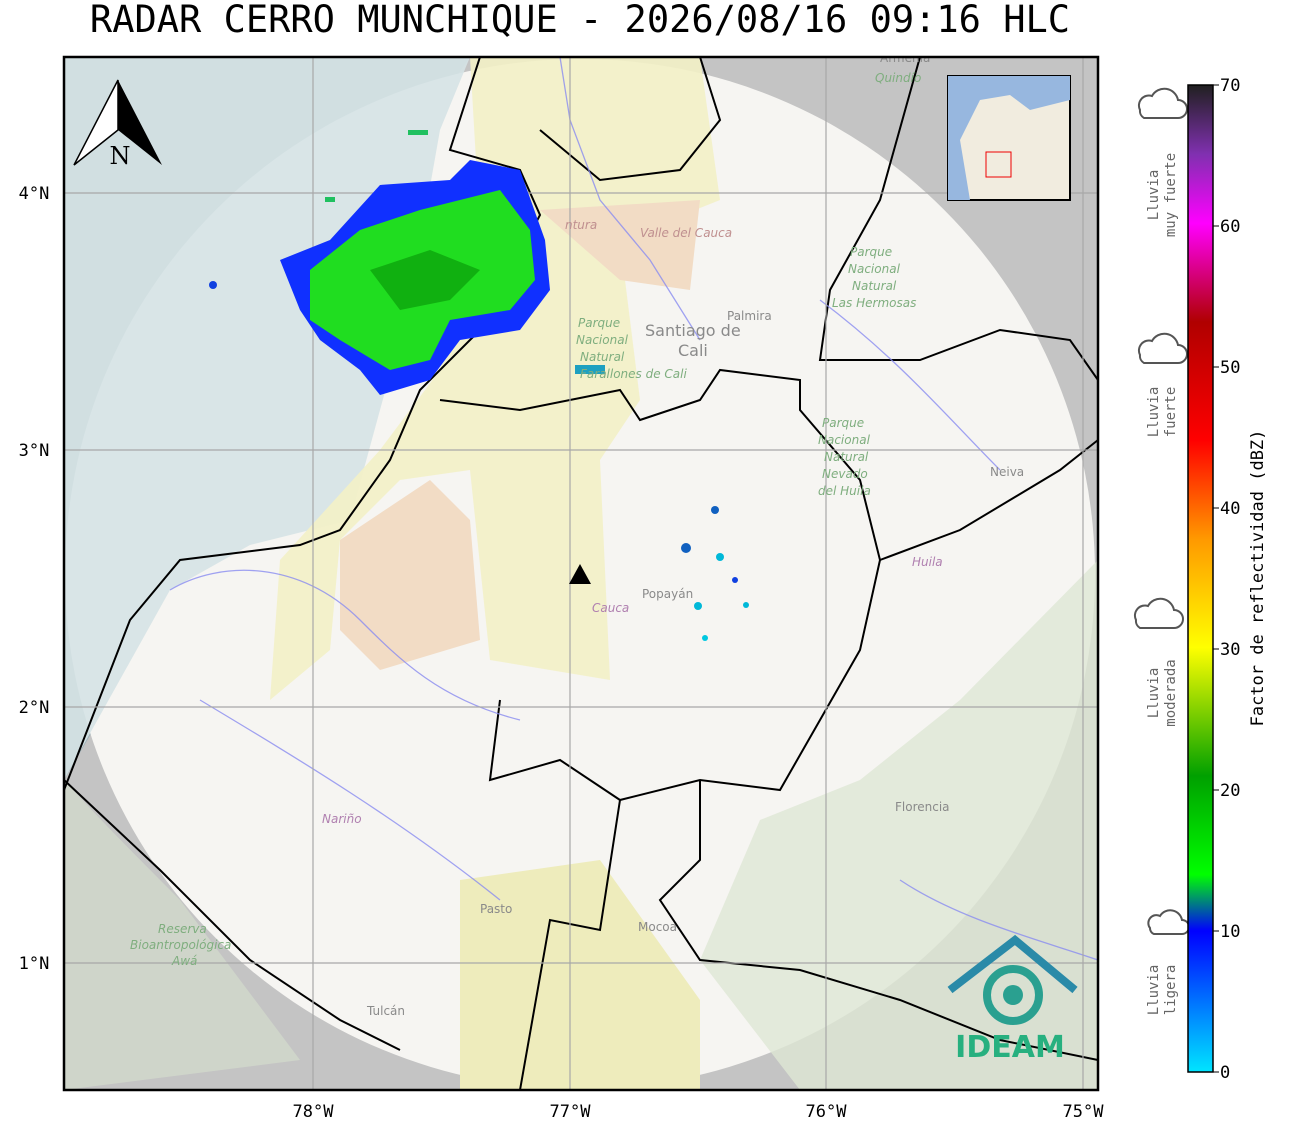 This screenshot has width=1309, height=1141. I want to click on place-label: Mocoa, so click(657, 927).